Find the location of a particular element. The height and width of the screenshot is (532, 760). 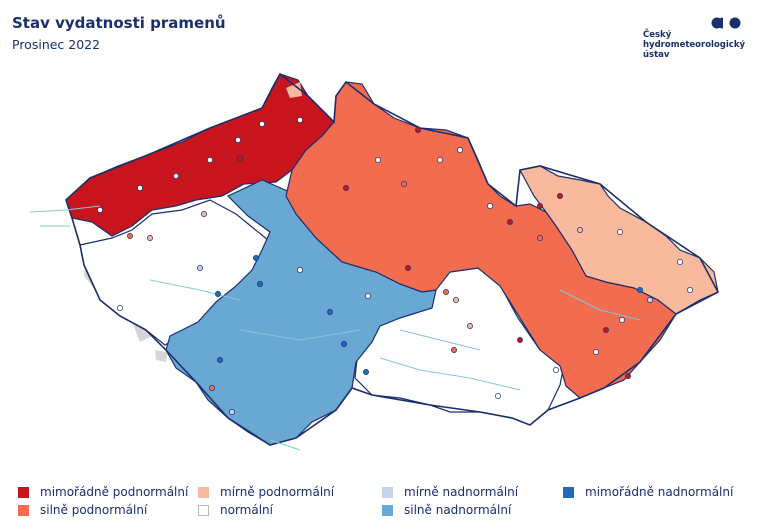

legend-item-mild-above: mírně nadnormální is located at coordinates (450, 492).